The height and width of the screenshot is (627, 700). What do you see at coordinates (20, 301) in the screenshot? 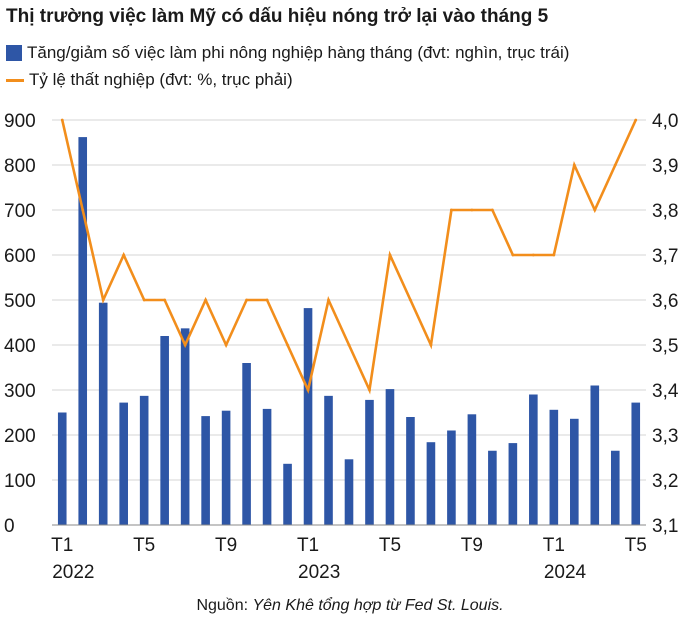
I see `left-axis-tick-label: 500` at bounding box center [20, 301].